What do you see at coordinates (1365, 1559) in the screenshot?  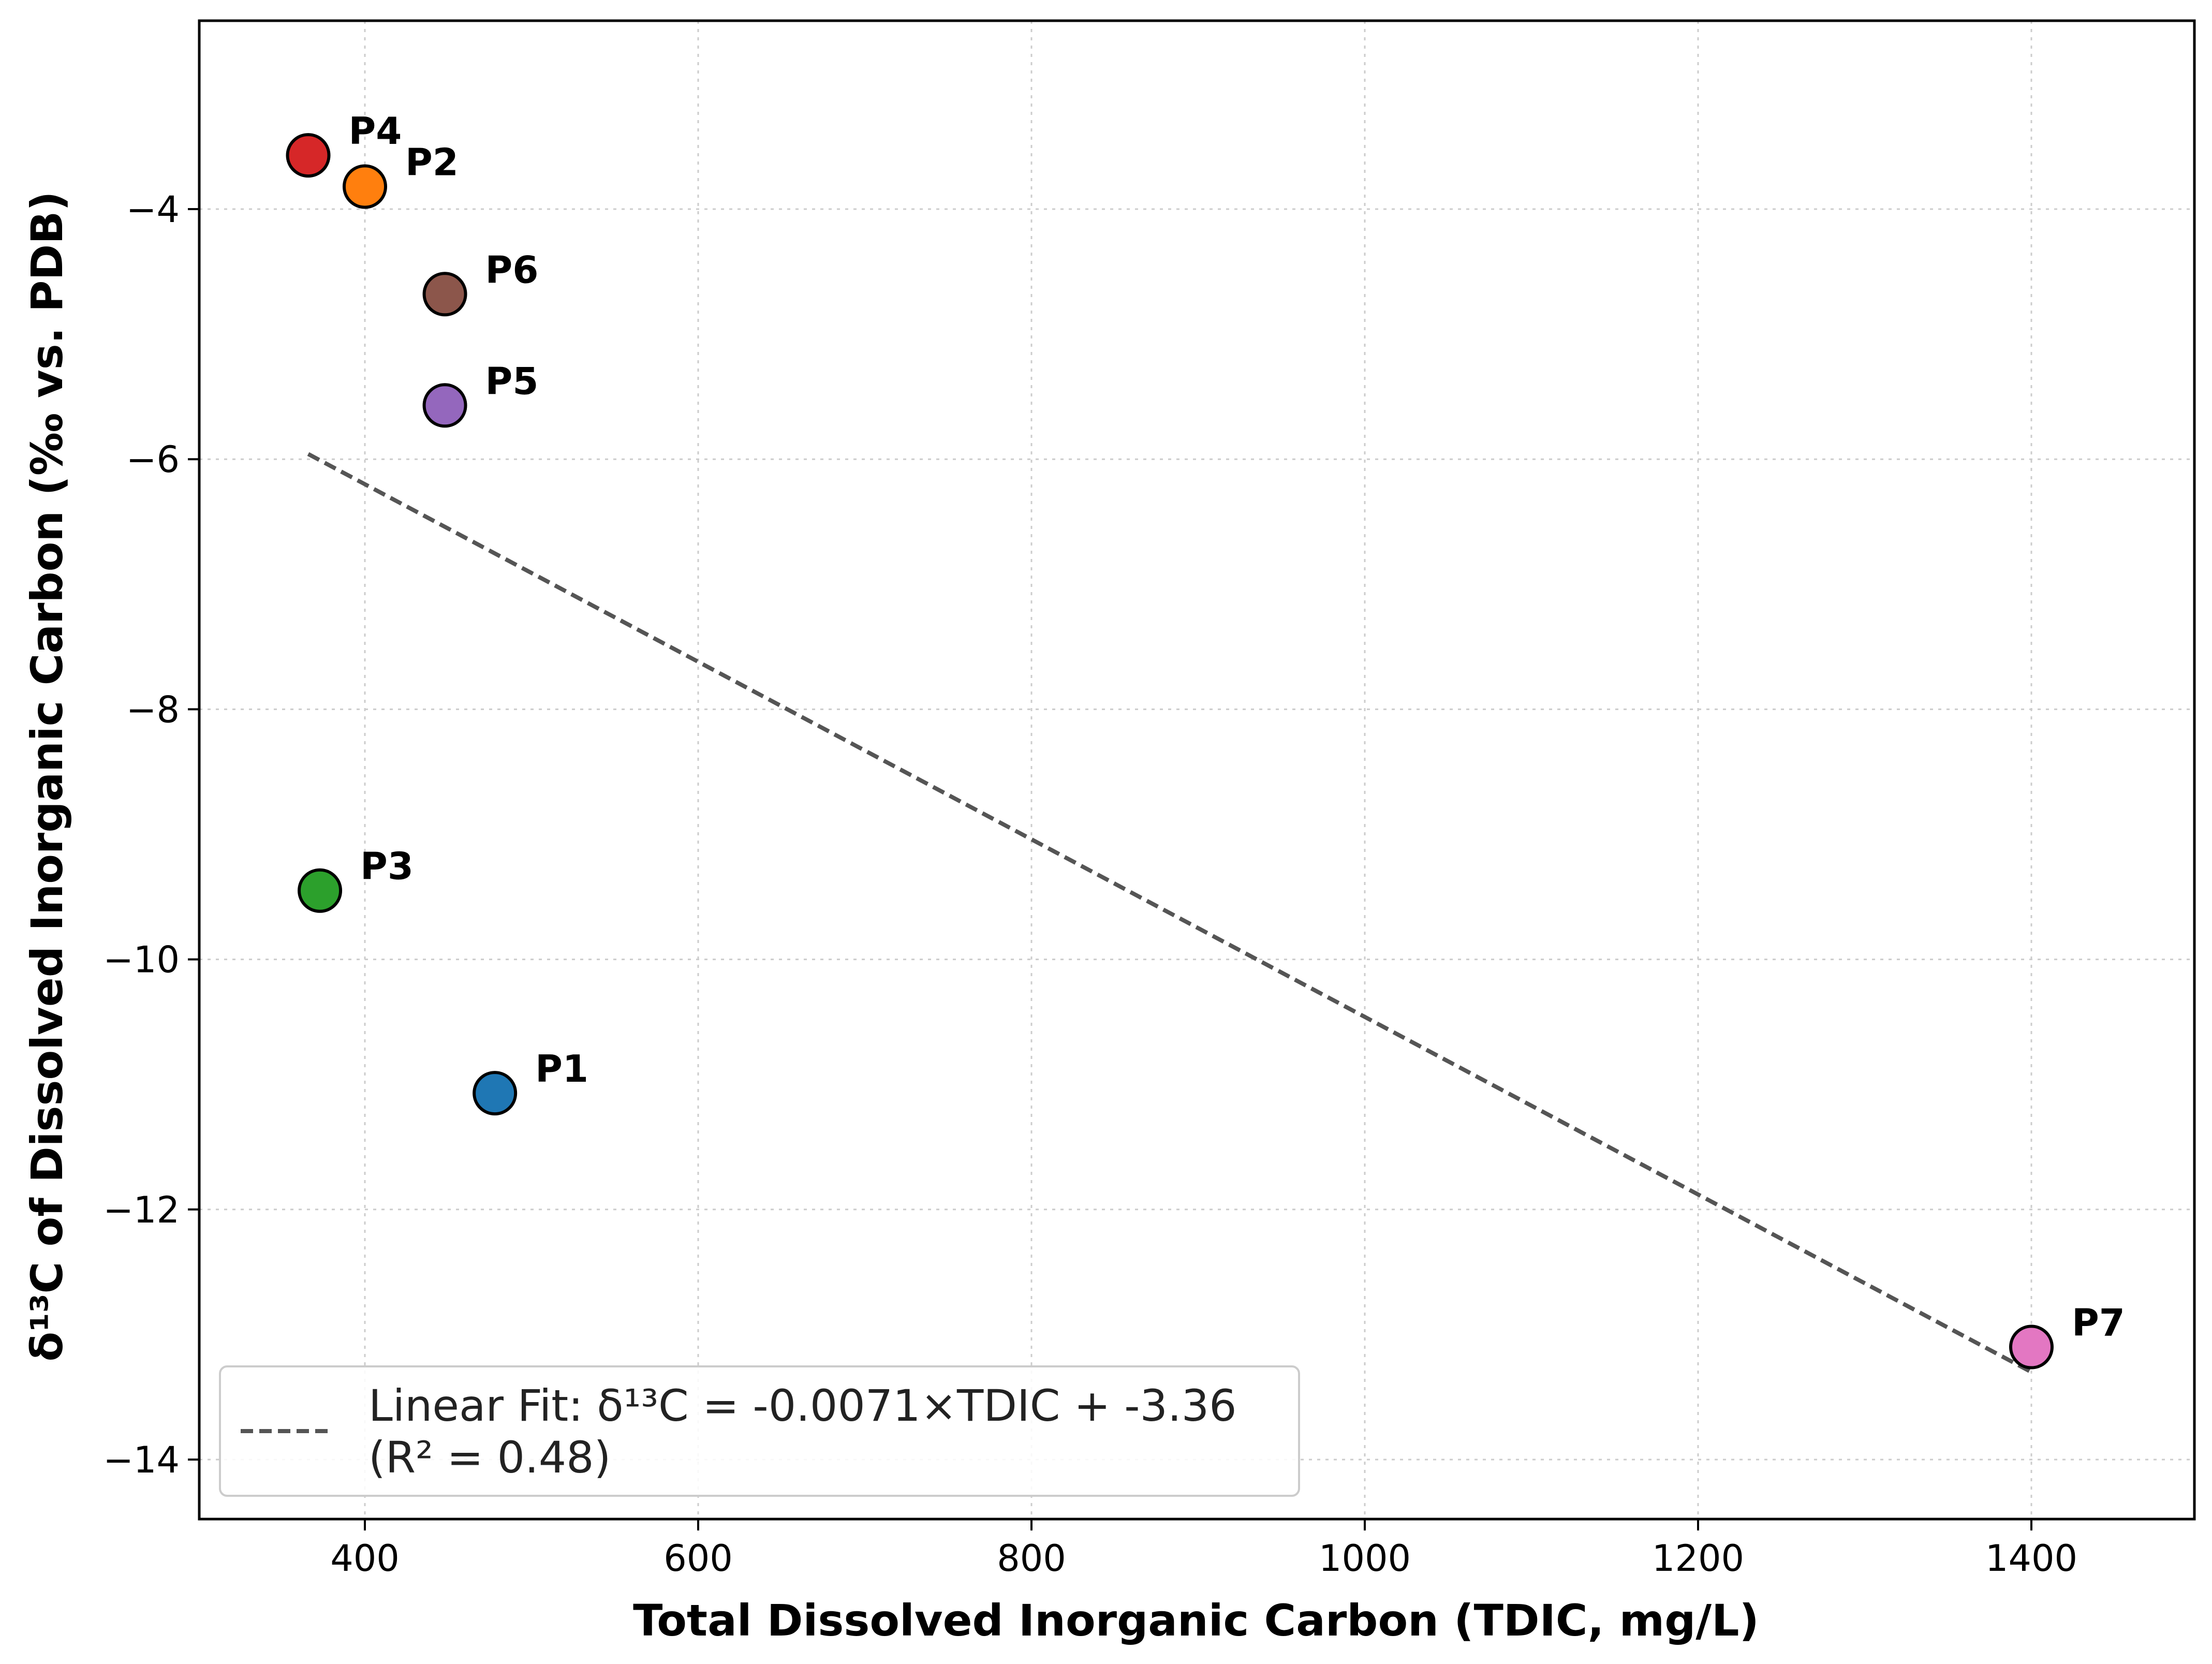 I see `x-tick-label: 1000` at bounding box center [1365, 1559].